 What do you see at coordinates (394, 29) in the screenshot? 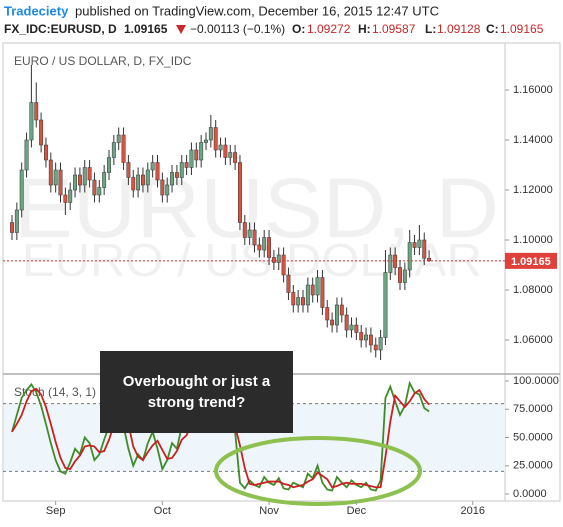
I see `high-value: 1.09587` at bounding box center [394, 29].